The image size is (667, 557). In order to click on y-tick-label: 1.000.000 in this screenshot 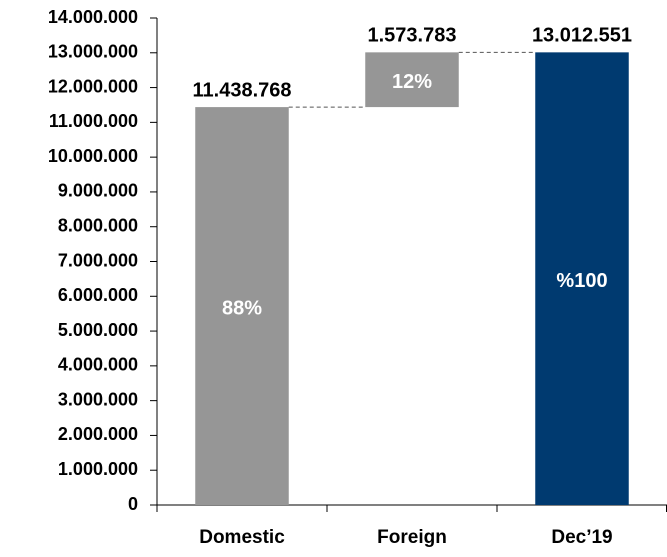, I will do `click(98, 469)`.